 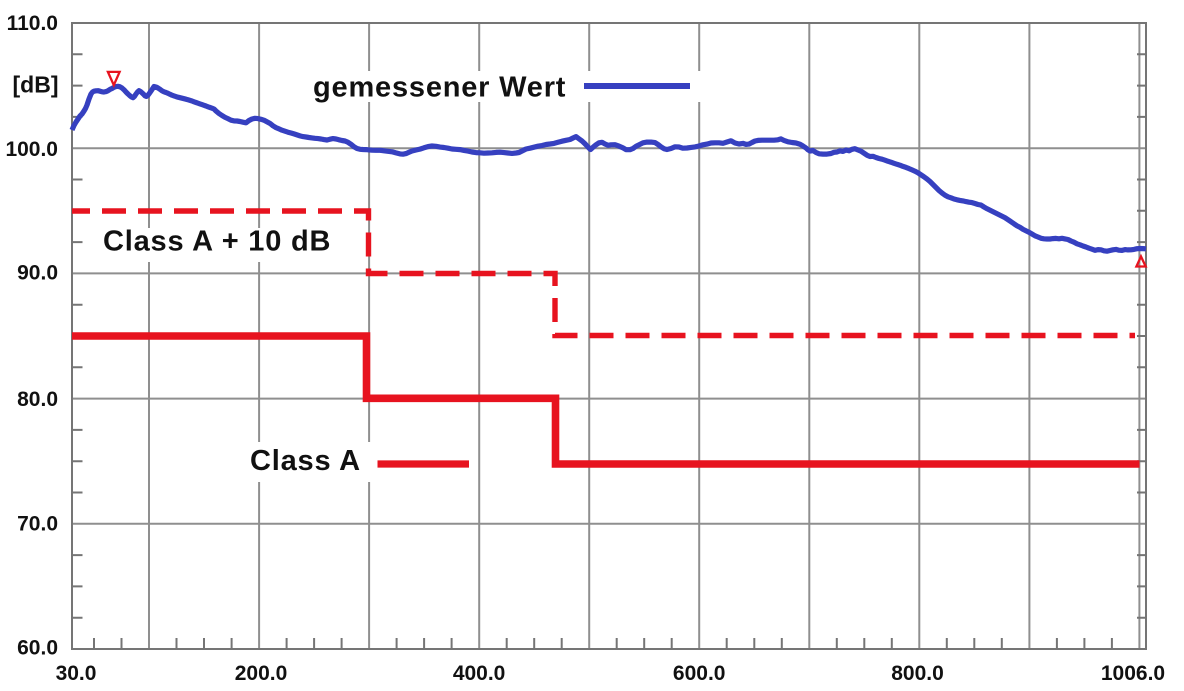 I want to click on svg-text: 400.0, so click(x=479, y=673).